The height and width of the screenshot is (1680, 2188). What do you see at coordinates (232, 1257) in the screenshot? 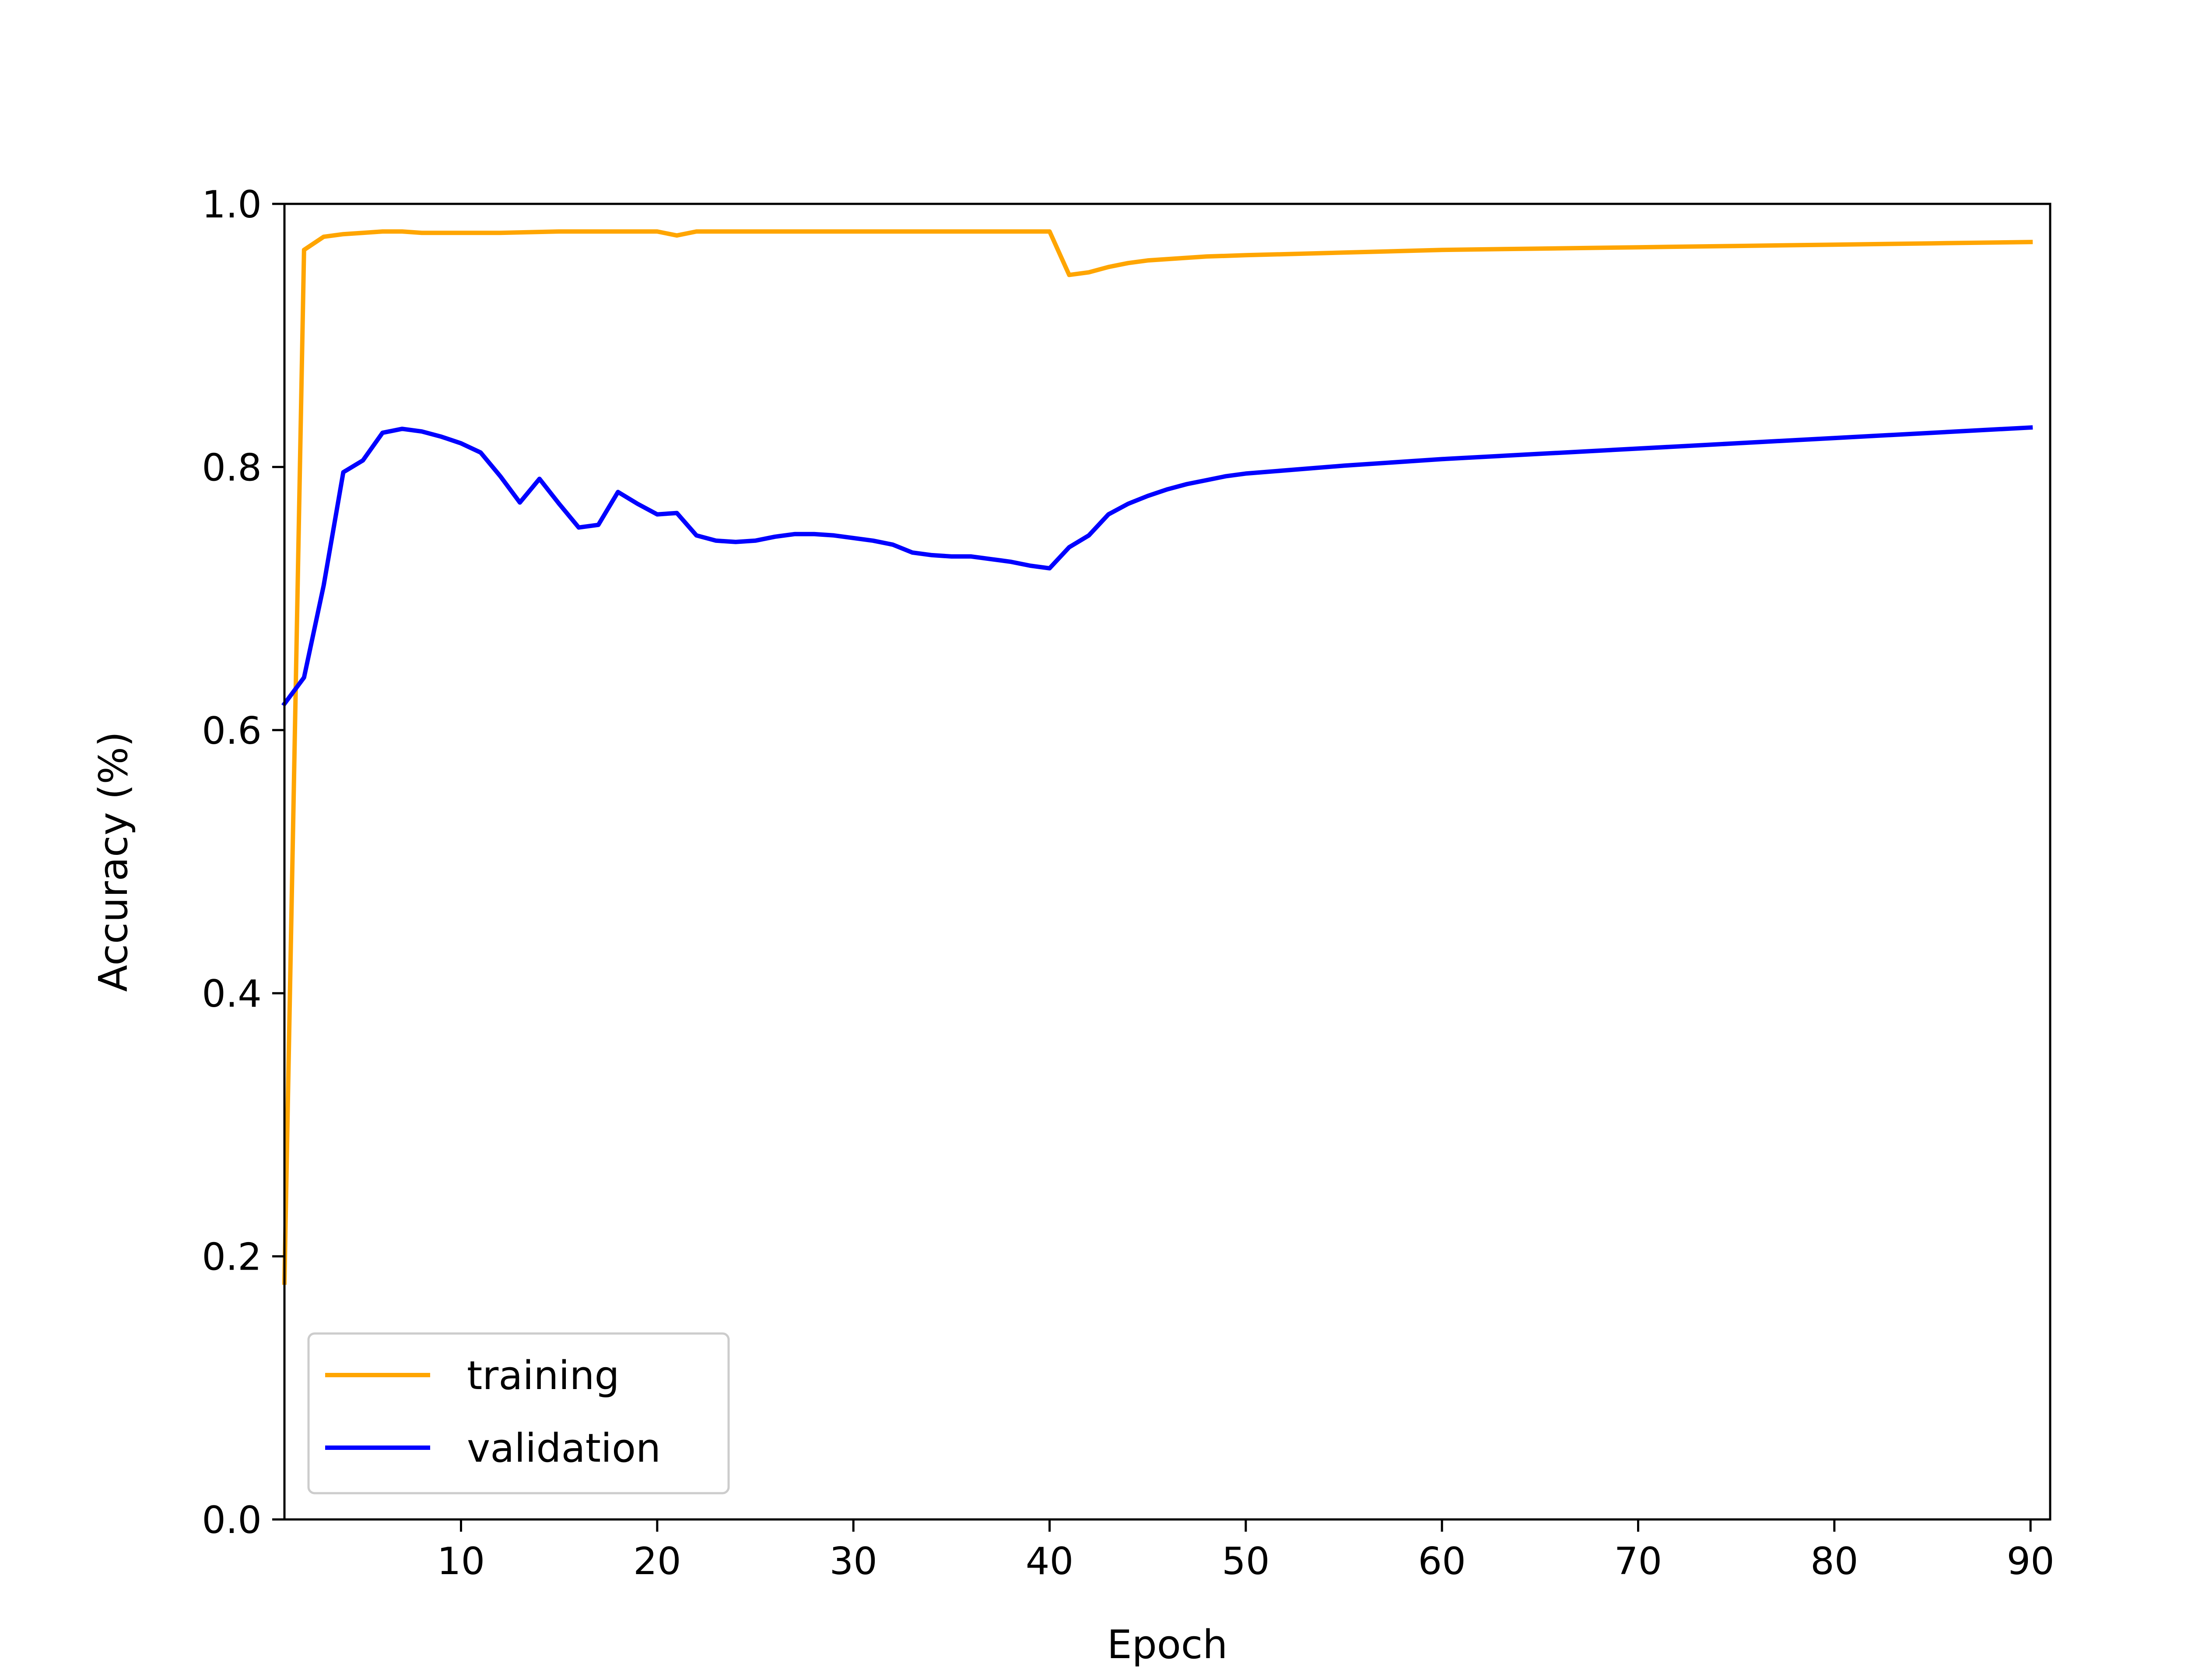
I see `y-tick-label: 0.2` at bounding box center [232, 1257].